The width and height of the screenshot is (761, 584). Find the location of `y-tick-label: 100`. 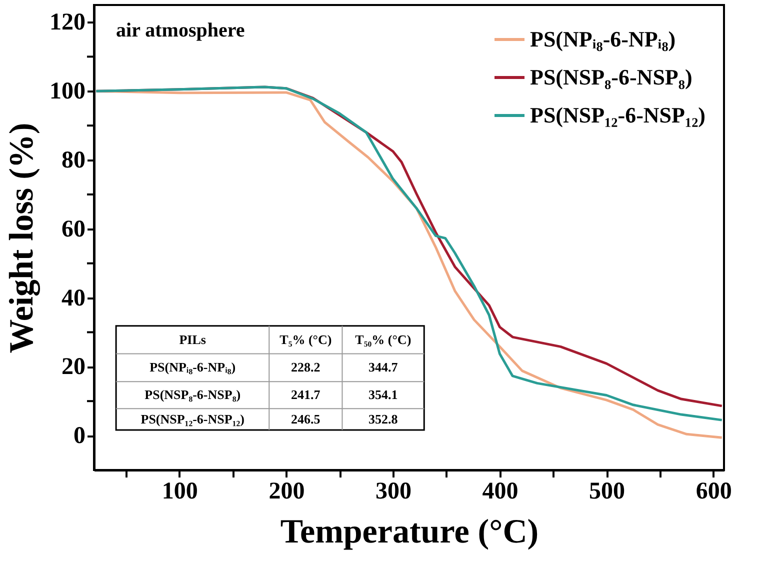

y-tick-label: 100 is located at coordinates (68, 91).